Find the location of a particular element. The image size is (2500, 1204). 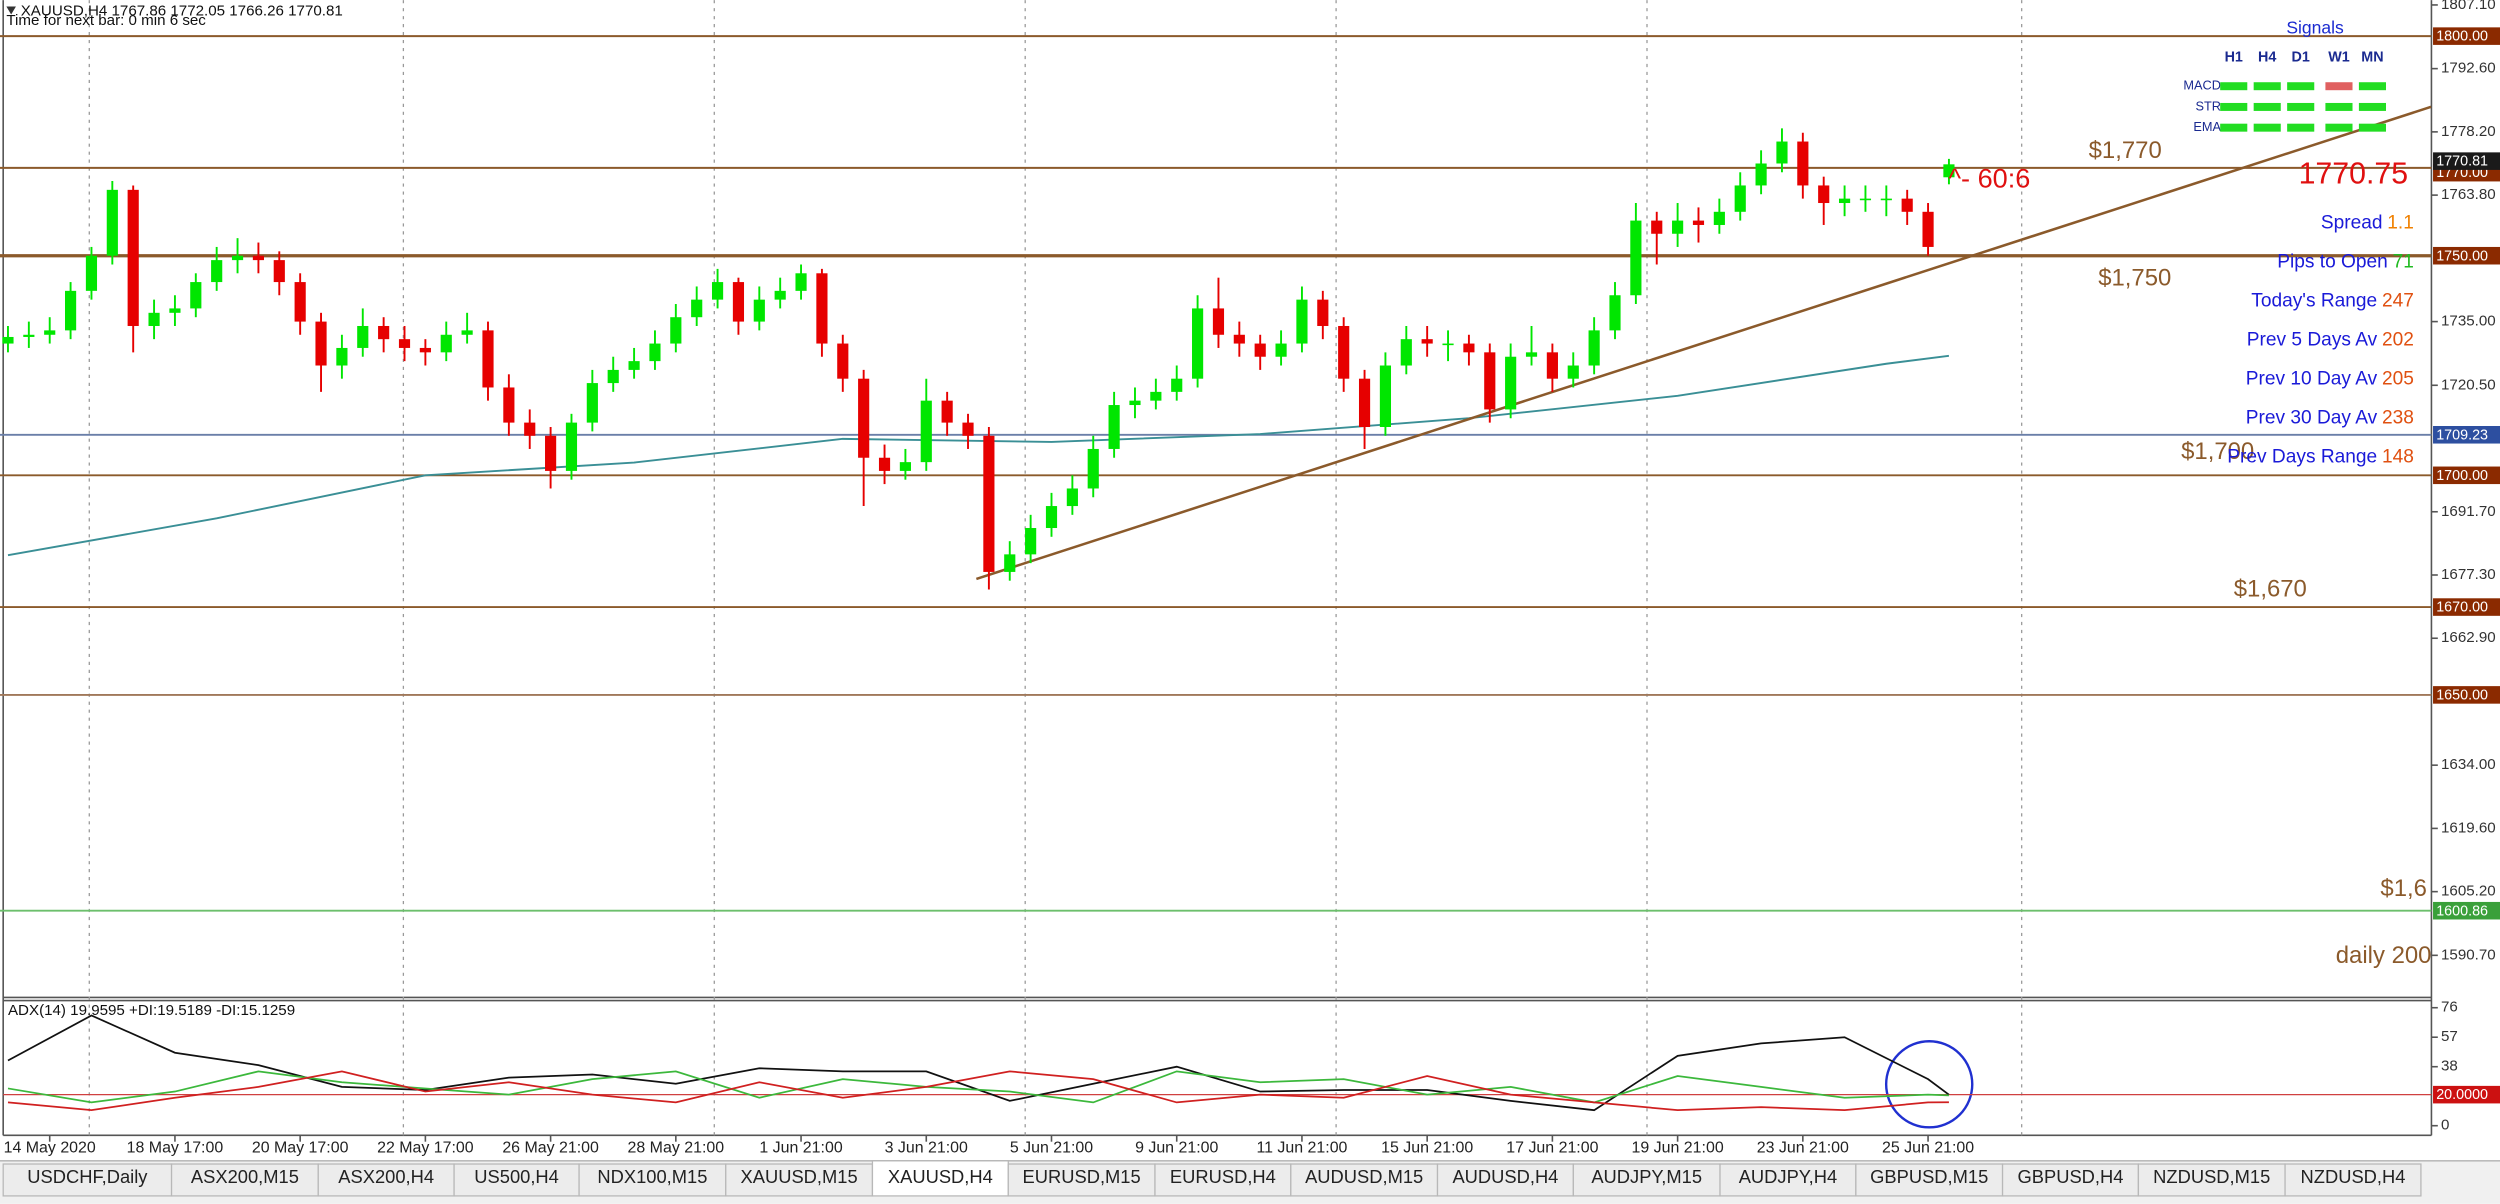

tab-label: AUDUSD,M15 is located at coordinates (1364, 1176).